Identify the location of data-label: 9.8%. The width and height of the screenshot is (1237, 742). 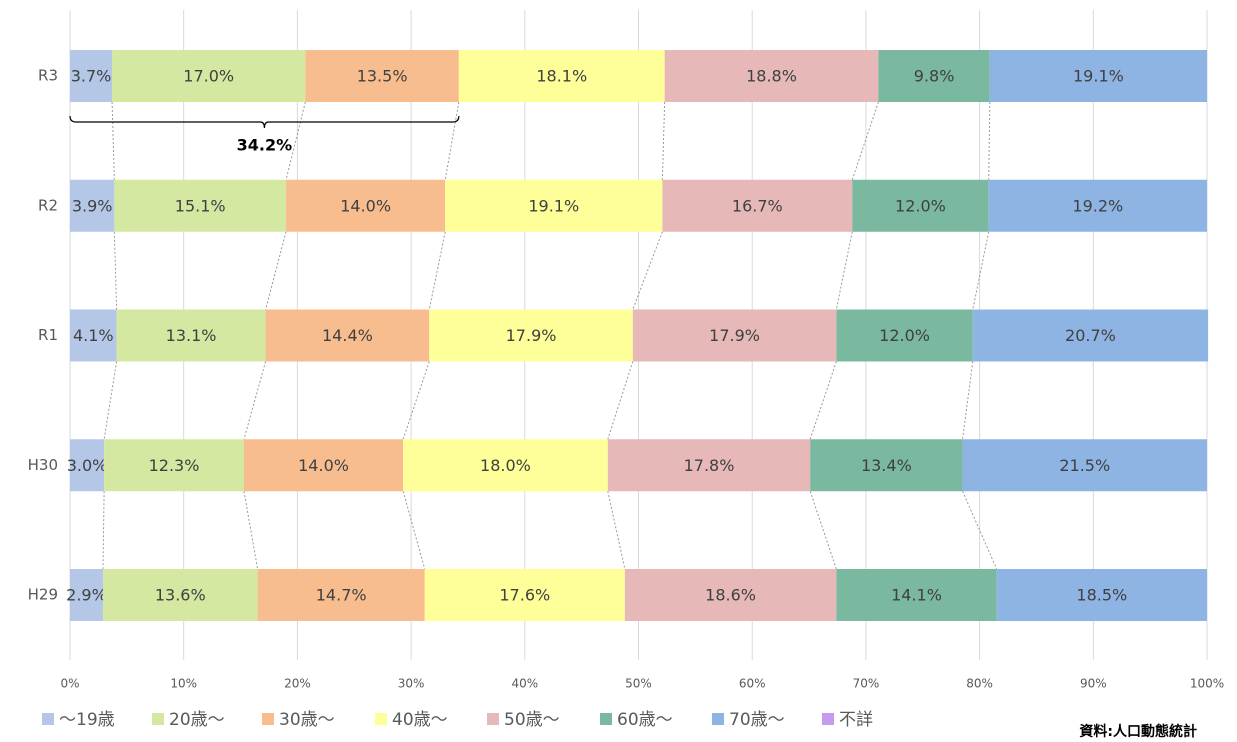
(934, 76).